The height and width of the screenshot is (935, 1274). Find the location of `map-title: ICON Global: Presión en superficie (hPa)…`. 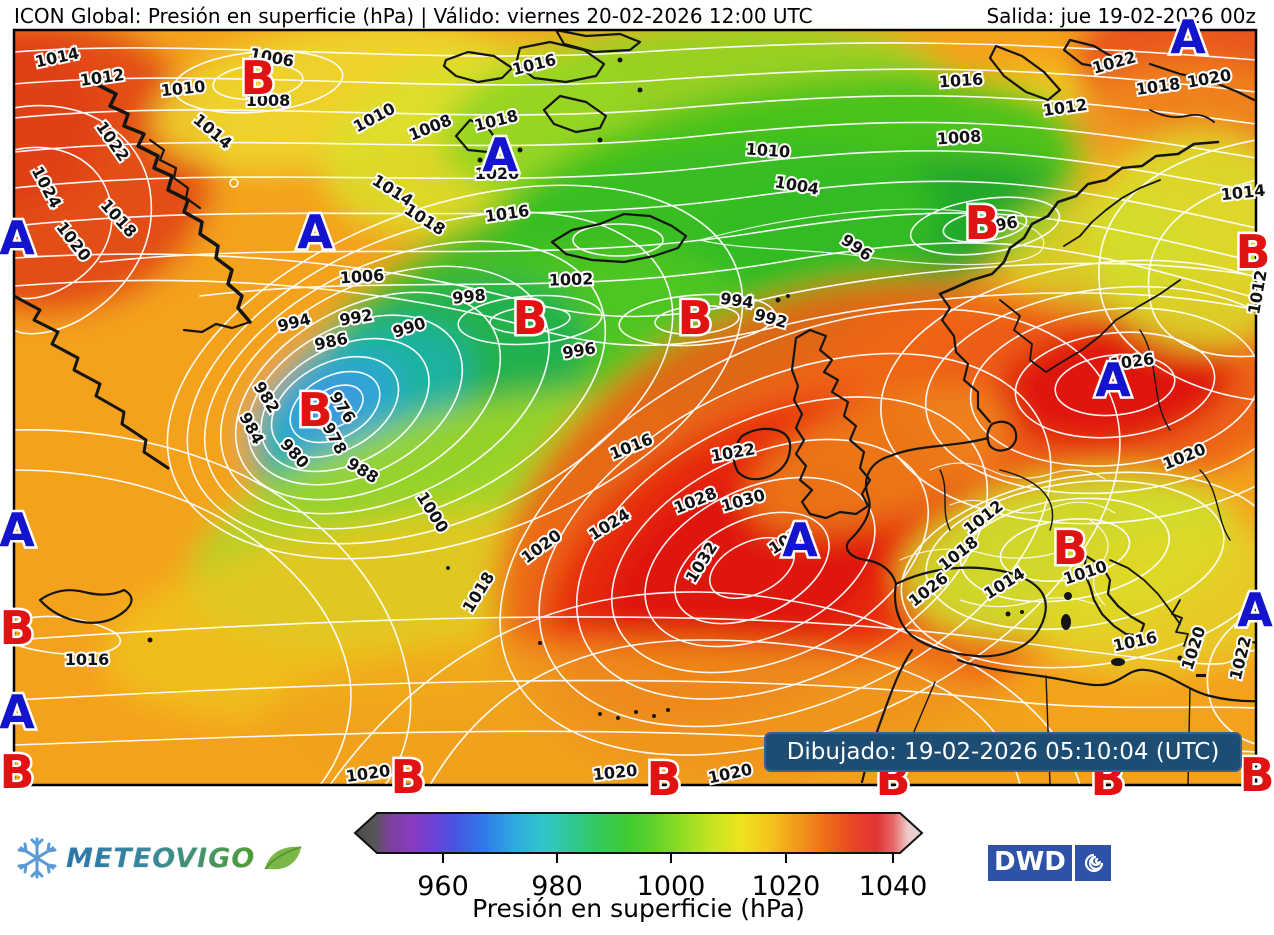

map-title: ICON Global: Presión en superficie (hPa)… is located at coordinates (413, 16).